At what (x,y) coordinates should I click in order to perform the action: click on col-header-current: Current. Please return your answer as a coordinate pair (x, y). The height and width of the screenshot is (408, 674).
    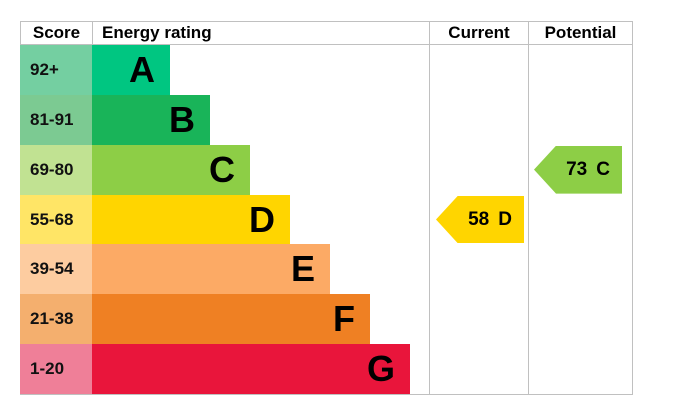
    Looking at the image, I should click on (478, 33).